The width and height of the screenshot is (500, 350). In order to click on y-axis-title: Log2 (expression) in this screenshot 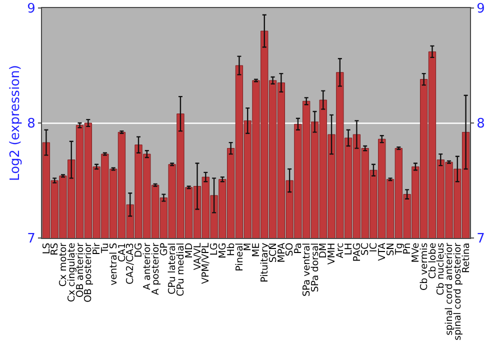, I will do `click(16, 123)`.